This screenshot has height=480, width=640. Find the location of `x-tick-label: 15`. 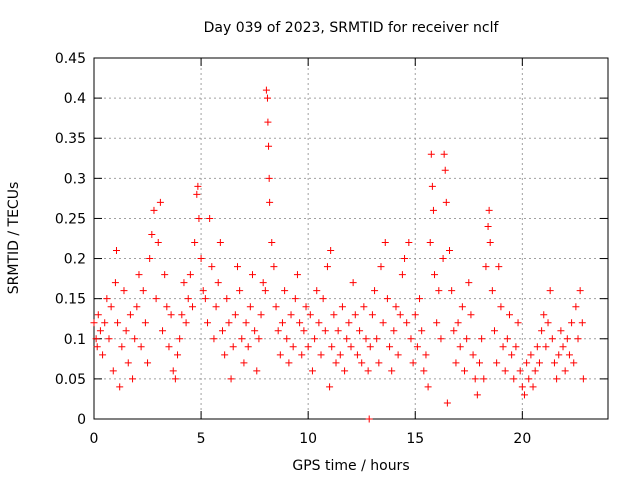

x-tick-label: 15 is located at coordinates (415, 439).